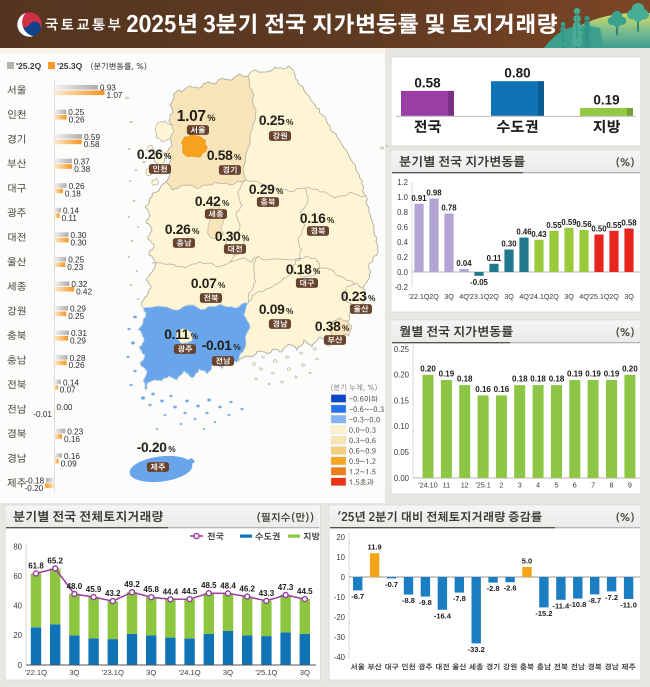 The height and width of the screenshot is (687, 650). Describe the element at coordinates (340, 557) in the screenshot. I see `svg-text: 10` at that location.